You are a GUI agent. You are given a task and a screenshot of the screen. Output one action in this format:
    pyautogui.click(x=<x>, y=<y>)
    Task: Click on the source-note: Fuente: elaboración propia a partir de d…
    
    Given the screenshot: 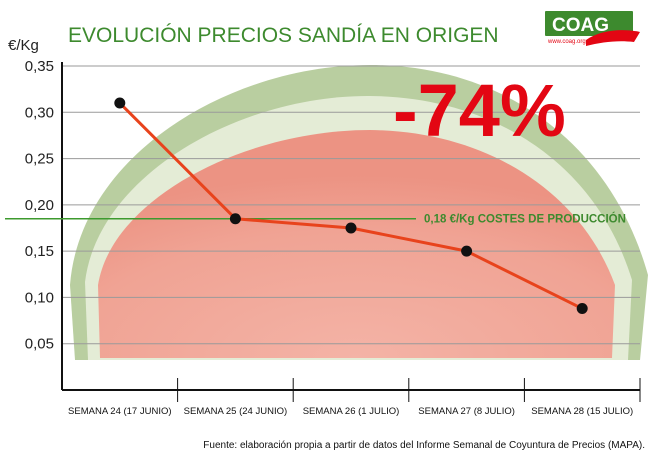 What is the action you would take?
    pyautogui.click(x=424, y=445)
    